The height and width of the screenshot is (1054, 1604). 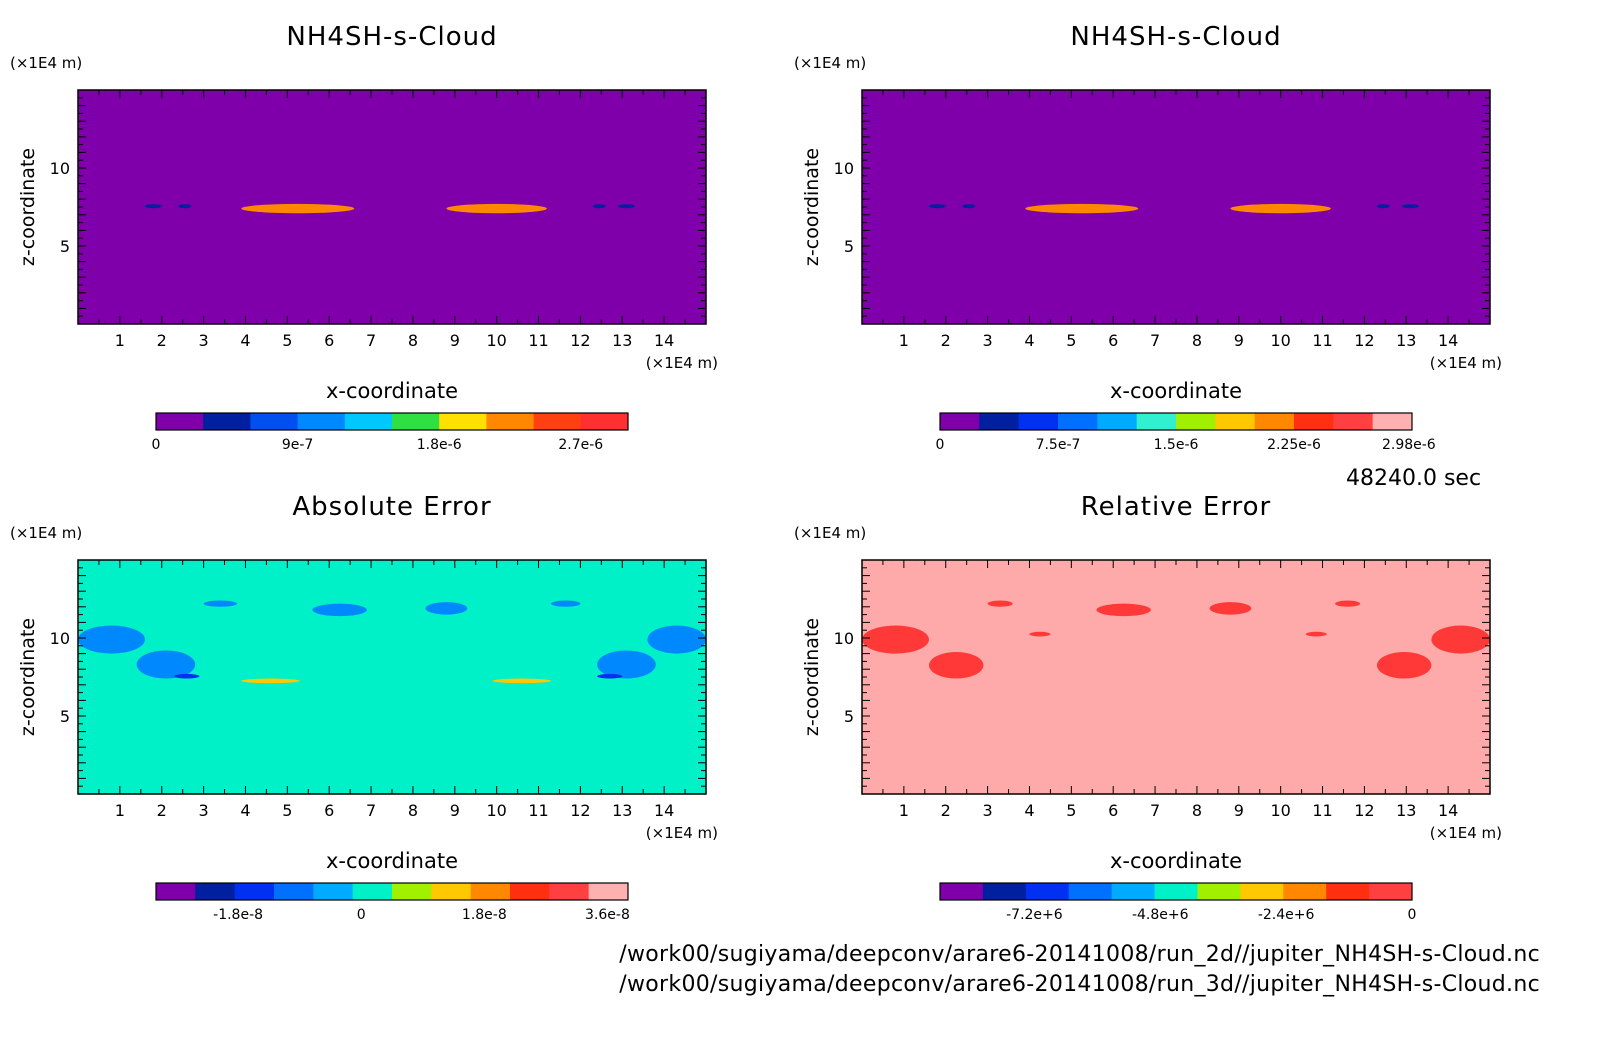 I want to click on x-tick-label: 3, so click(x=204, y=810).